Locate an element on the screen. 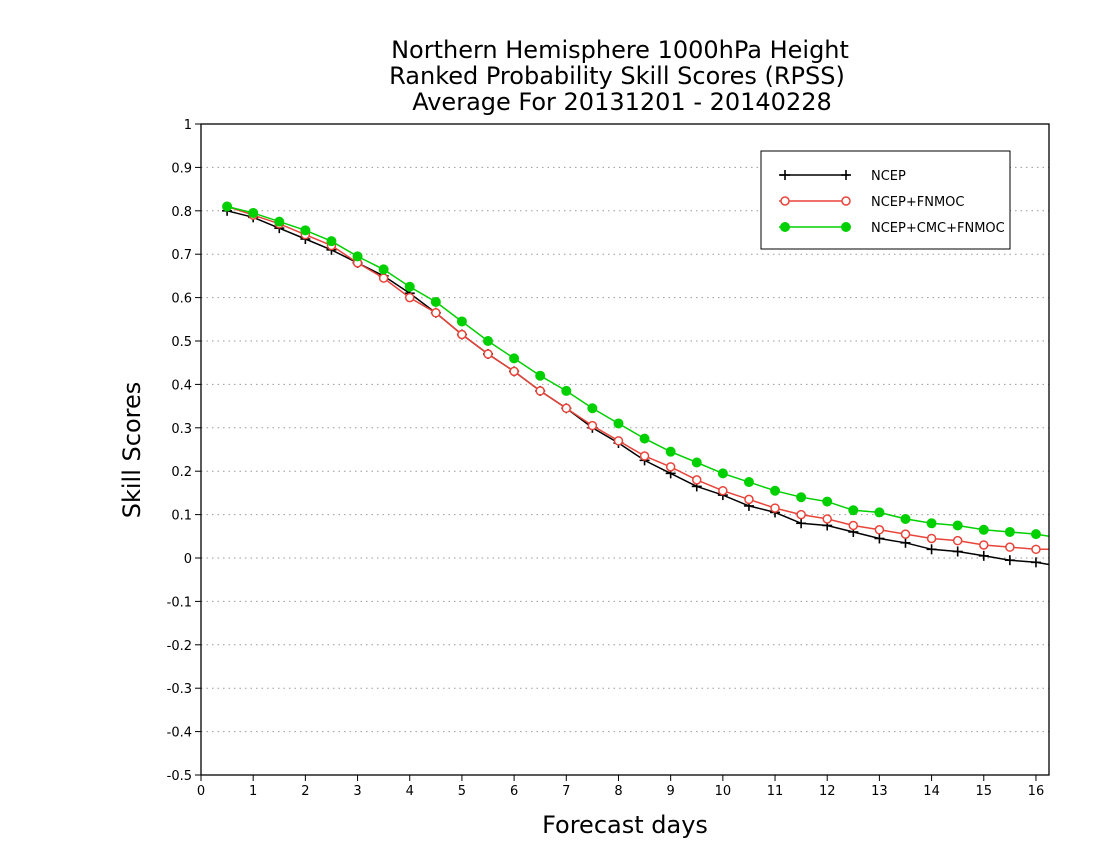 The image size is (1100, 850). x-tick-label: 7 is located at coordinates (566, 791).